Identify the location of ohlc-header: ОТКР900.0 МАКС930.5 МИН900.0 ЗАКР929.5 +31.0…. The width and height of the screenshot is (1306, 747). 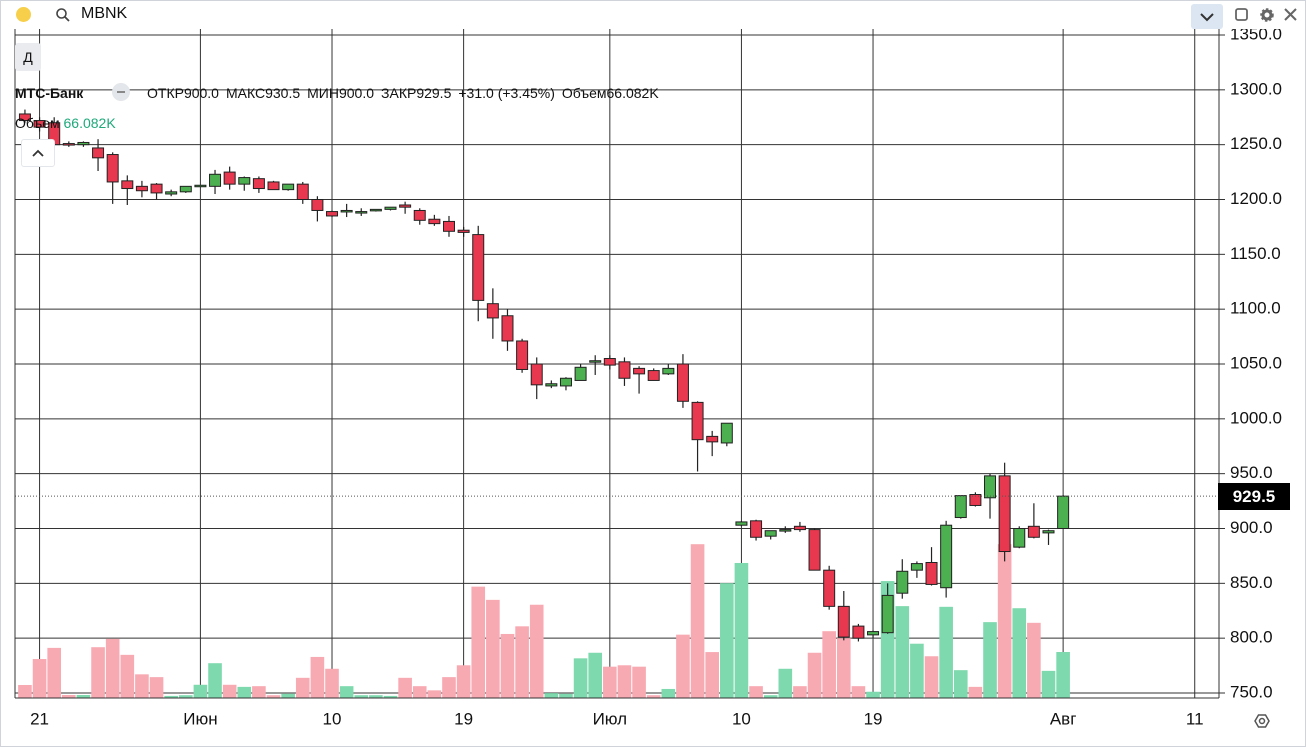
(403, 93).